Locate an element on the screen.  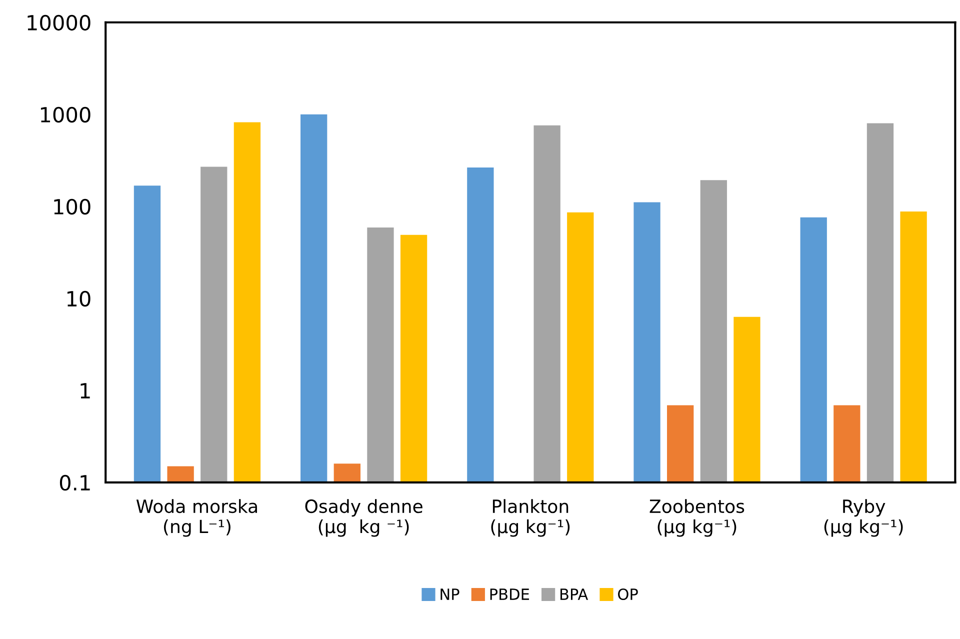
y-tick-label: 10 is located at coordinates (78, 298).